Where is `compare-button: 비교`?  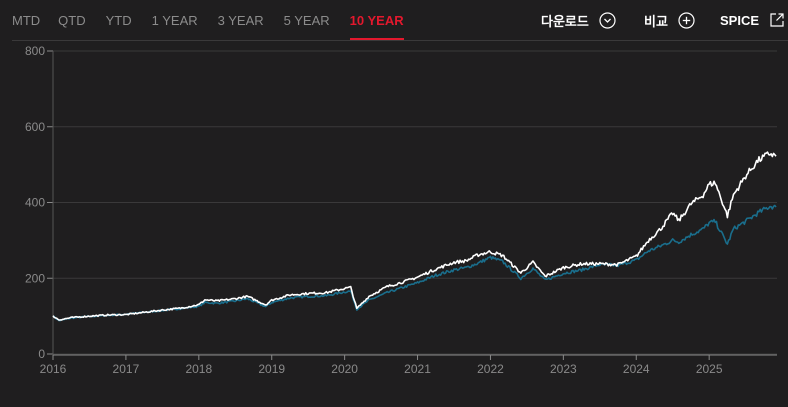
compare-button: 비교 is located at coordinates (669, 20).